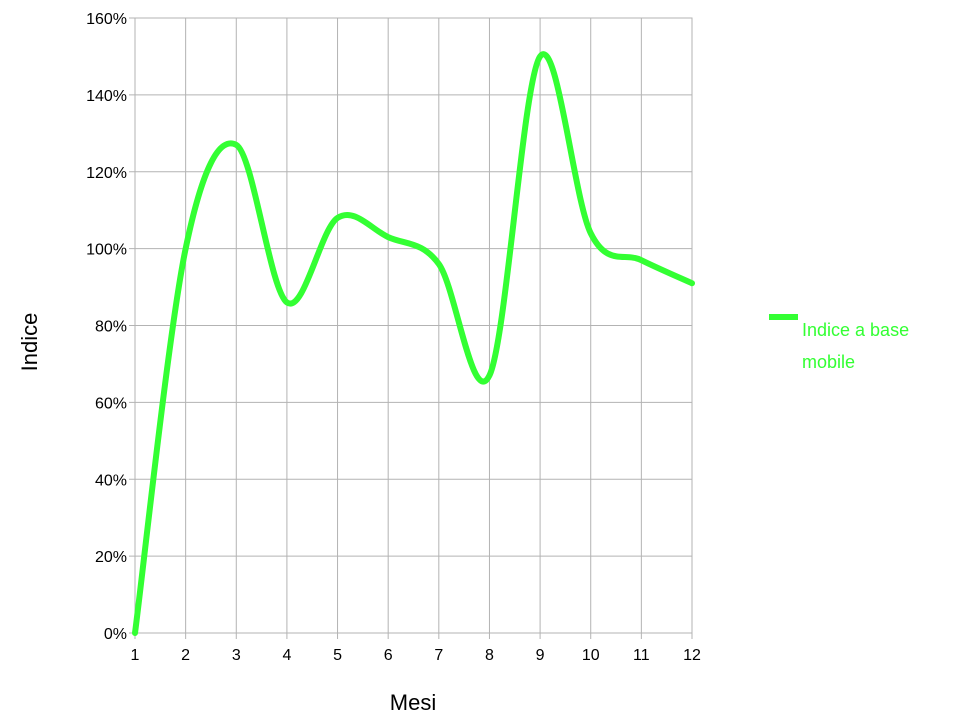 The height and width of the screenshot is (718, 956). What do you see at coordinates (416, 648) in the screenshot?
I see `x-axis-ticks: 1 2 3 4 5 6 7 8 9 10 11 12` at bounding box center [416, 648].